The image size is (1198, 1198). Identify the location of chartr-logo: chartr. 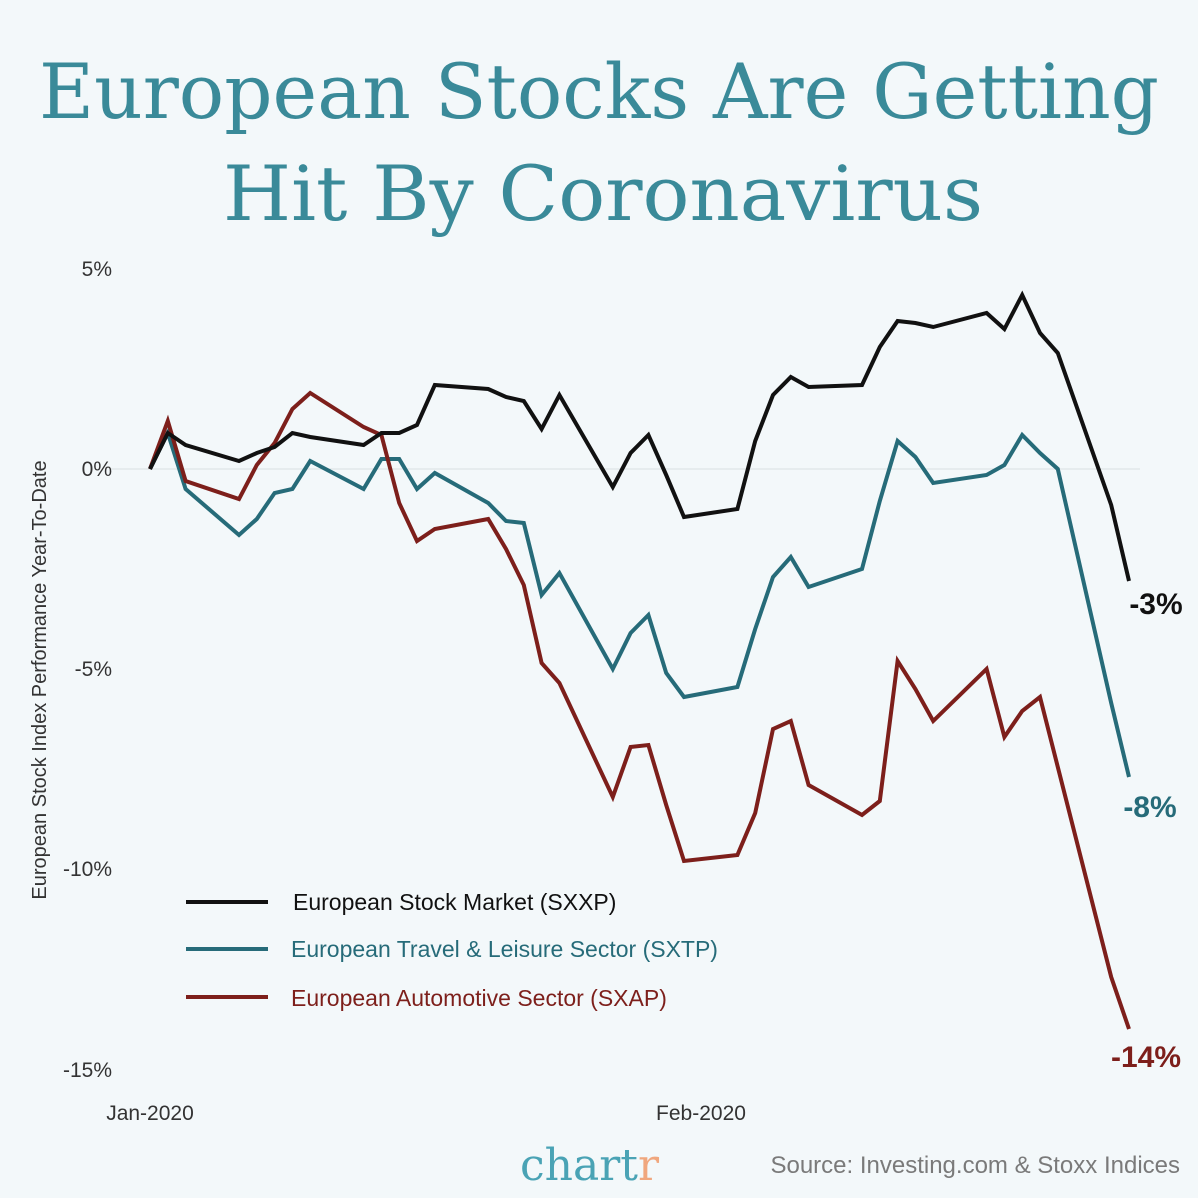
(590, 1165).